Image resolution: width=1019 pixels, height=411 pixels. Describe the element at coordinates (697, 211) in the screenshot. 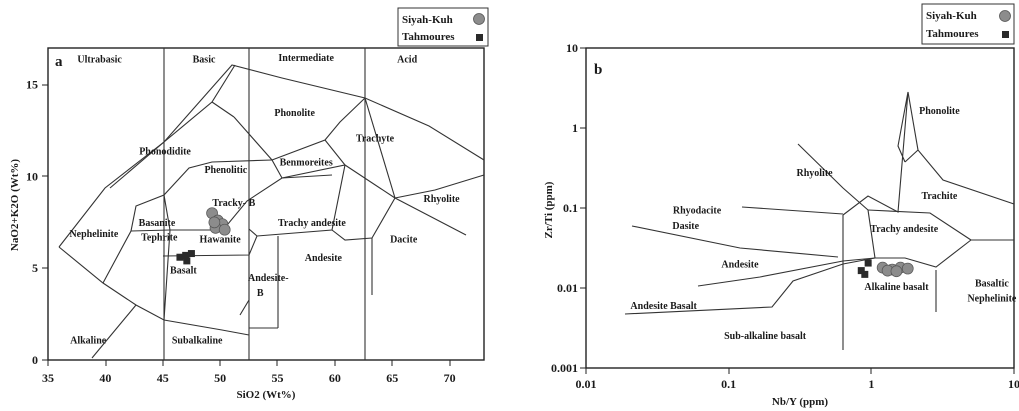

I see `panel-b-field-label-rhyodacite: Rhyodacite` at that location.